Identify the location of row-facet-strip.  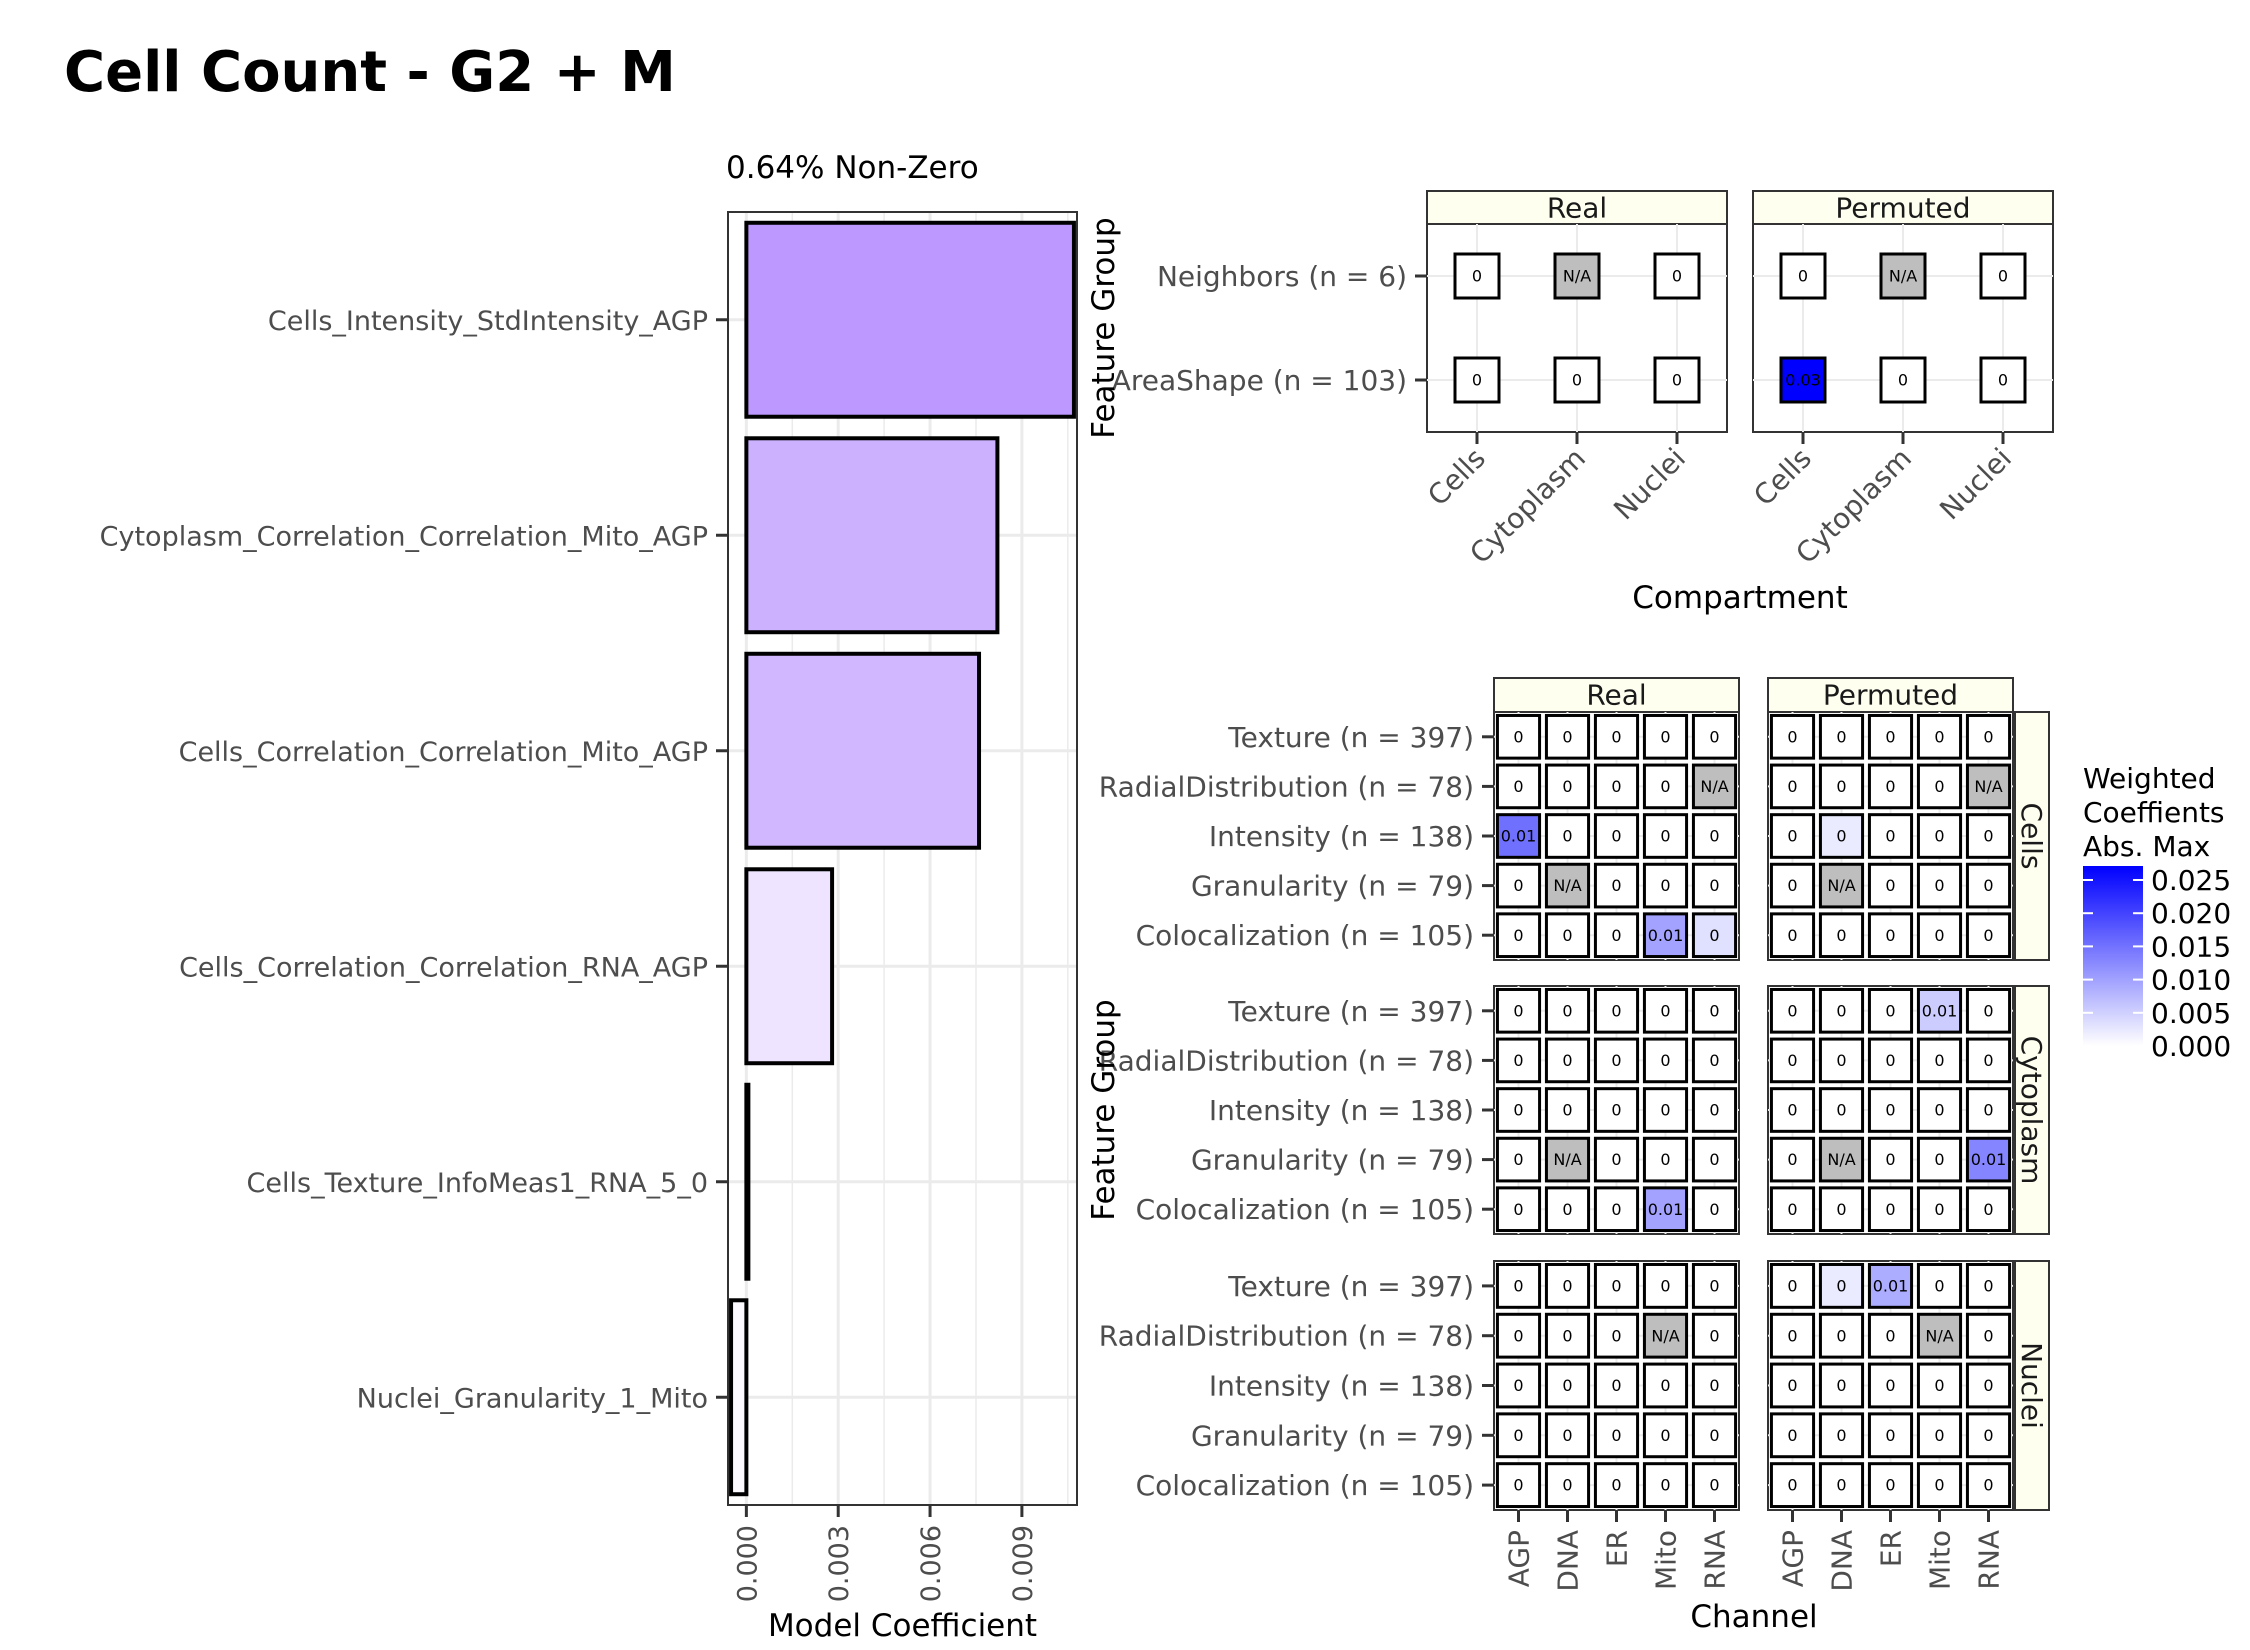
(2032, 1385).